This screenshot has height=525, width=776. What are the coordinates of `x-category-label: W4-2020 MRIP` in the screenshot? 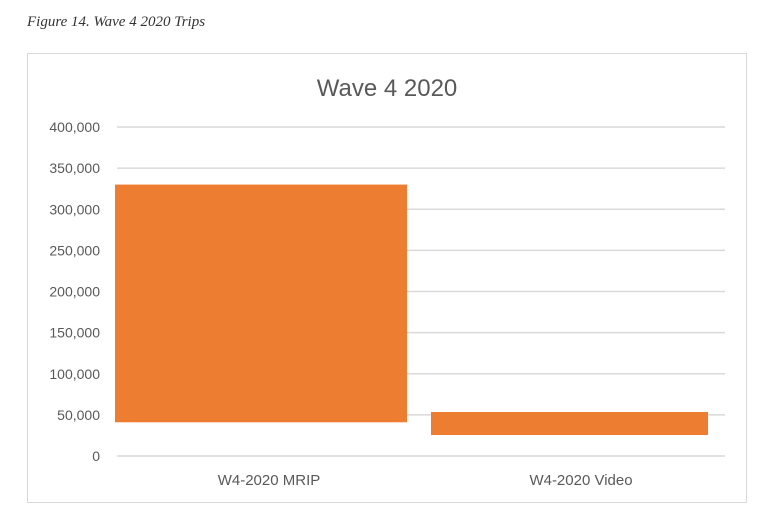 It's located at (269, 480).